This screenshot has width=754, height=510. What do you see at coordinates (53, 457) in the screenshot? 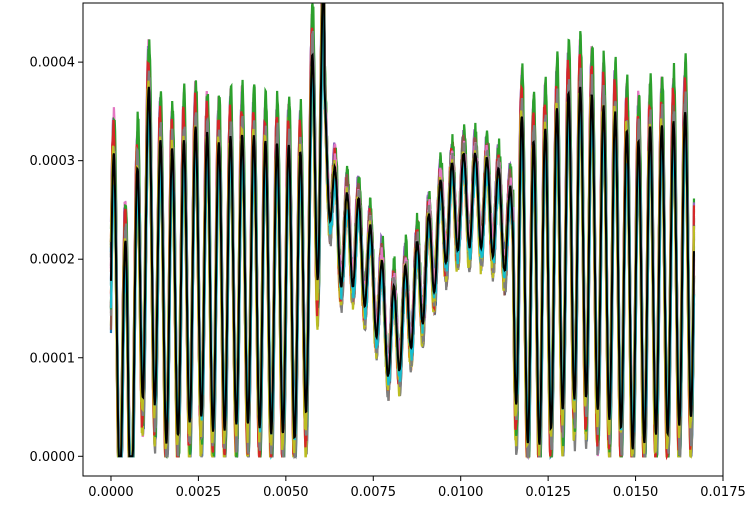
I see `y-tick-label: 0.0000` at bounding box center [53, 457].